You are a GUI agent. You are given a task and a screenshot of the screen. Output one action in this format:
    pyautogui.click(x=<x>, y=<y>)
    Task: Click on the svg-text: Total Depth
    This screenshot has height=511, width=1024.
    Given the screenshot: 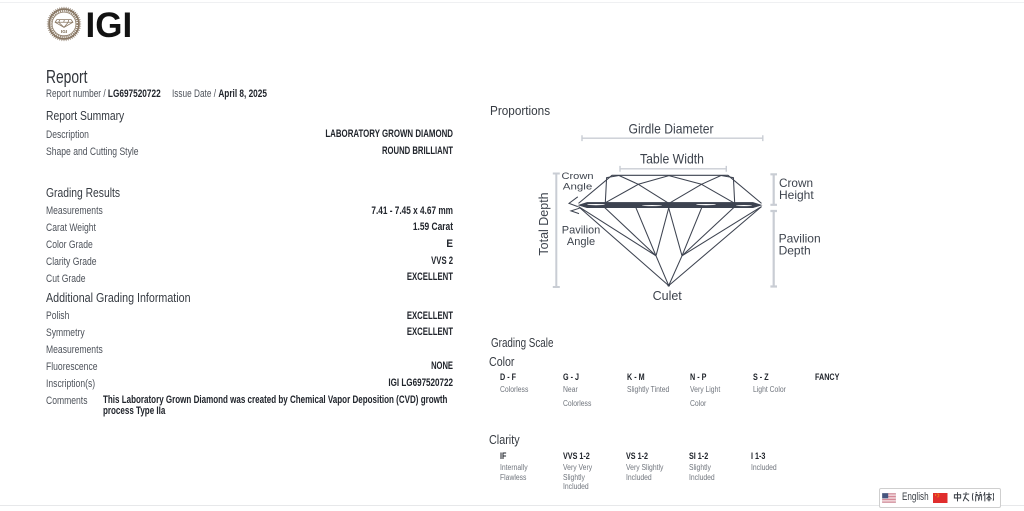 What is the action you would take?
    pyautogui.click(x=544, y=223)
    